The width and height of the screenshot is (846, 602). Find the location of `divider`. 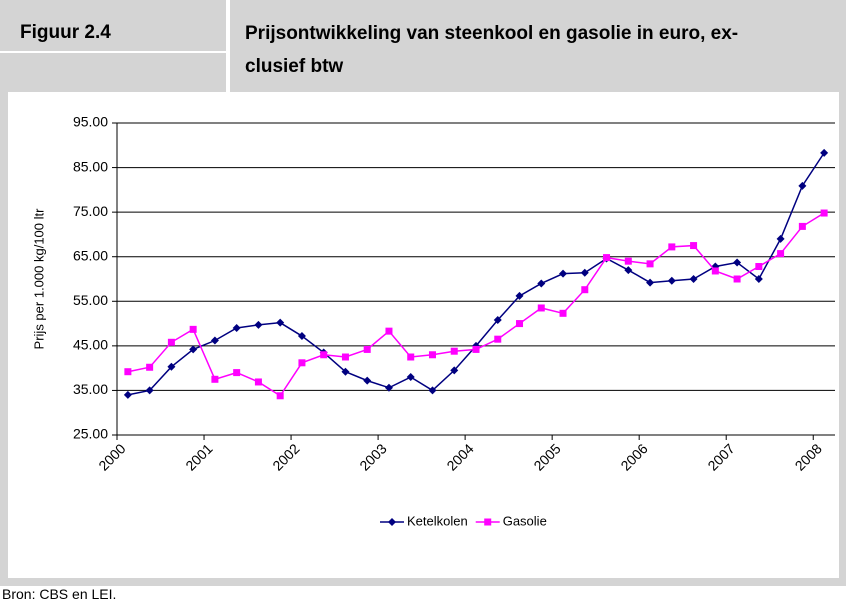

divider is located at coordinates (113, 52).